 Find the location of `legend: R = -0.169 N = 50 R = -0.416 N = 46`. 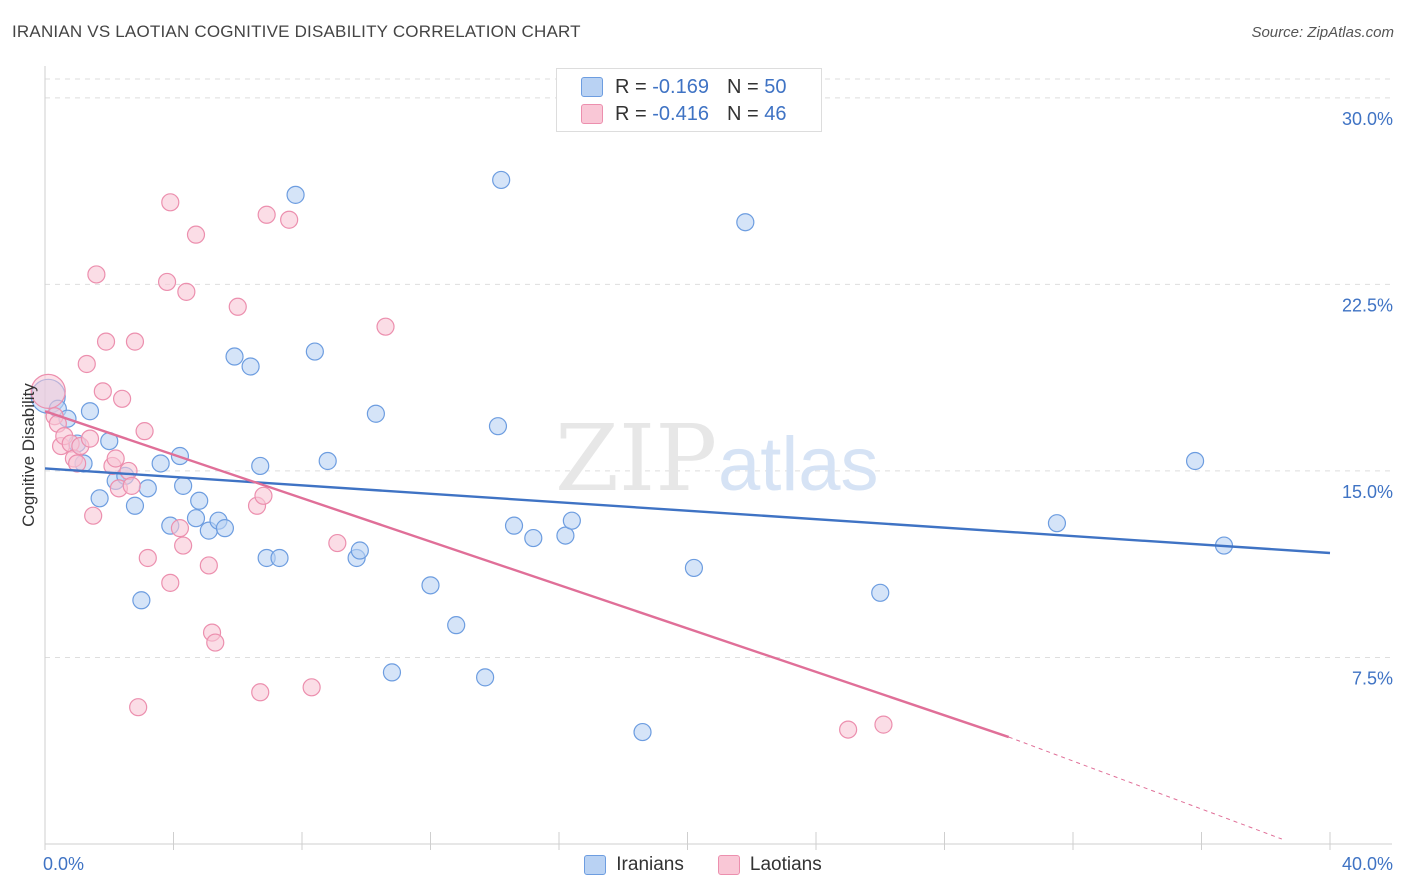

legend: R = -0.169 N = 50 R = -0.416 N = 46 is located at coordinates (689, 100).